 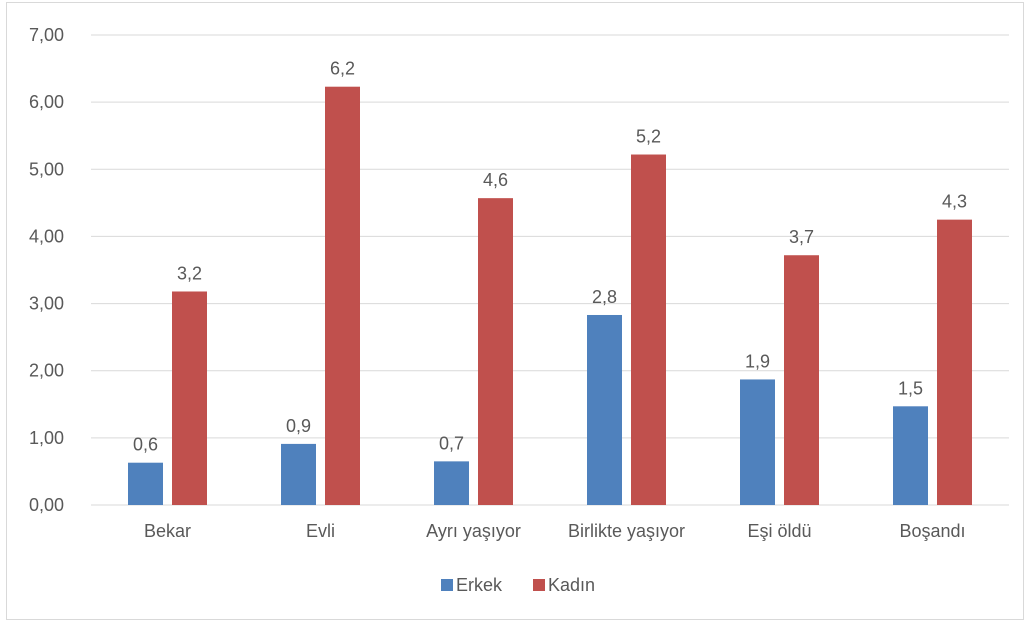 I want to click on legend-swatch-kadın, so click(x=539, y=585).